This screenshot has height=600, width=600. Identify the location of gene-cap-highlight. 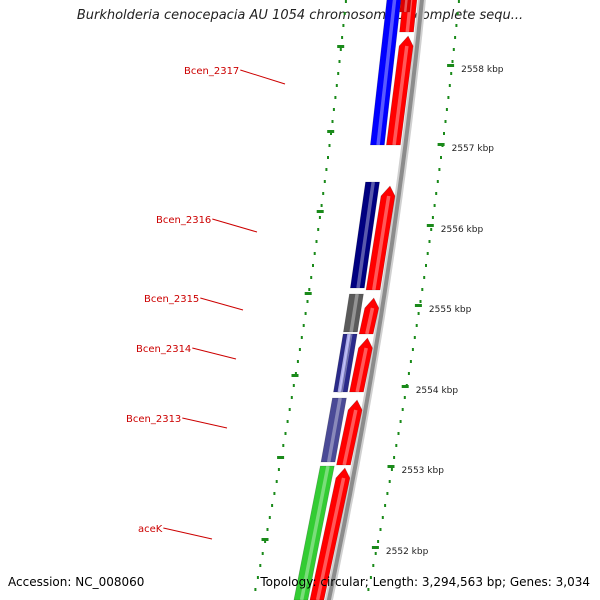
(405, 6).